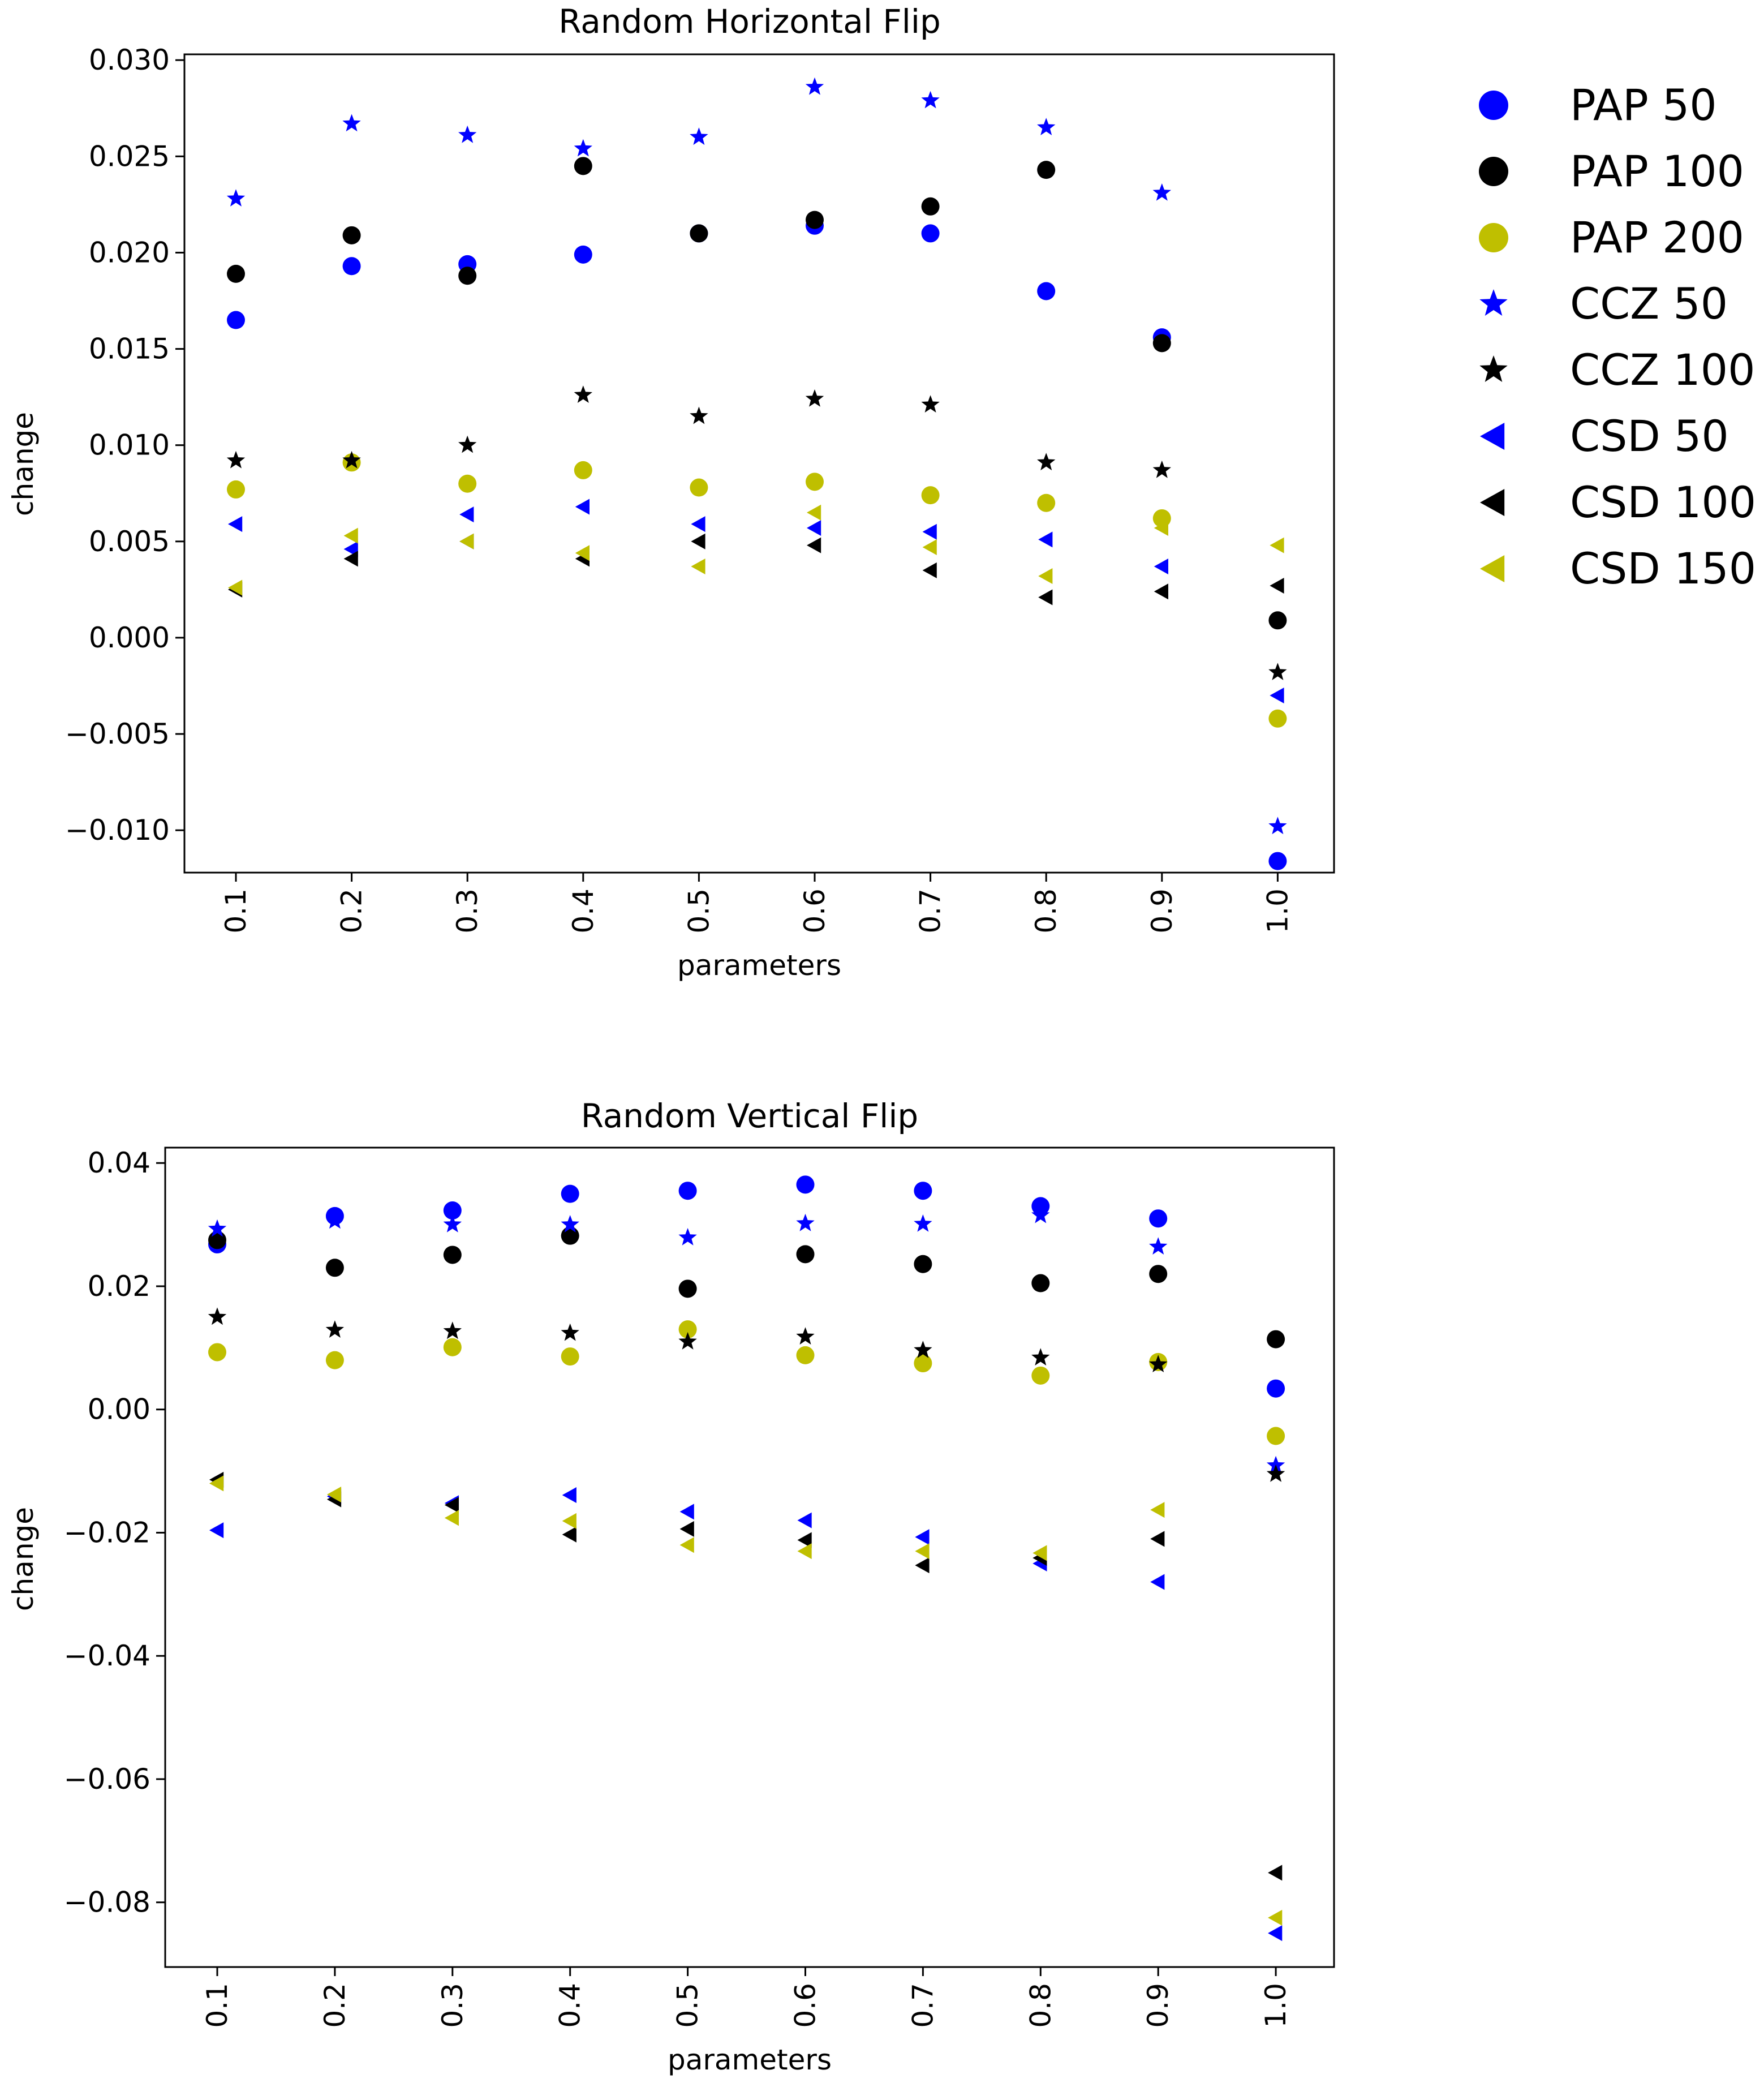 This screenshot has width=1764, height=2087. What do you see at coordinates (119, 1410) in the screenshot?
I see `y-tick-label: 0.00` at bounding box center [119, 1410].